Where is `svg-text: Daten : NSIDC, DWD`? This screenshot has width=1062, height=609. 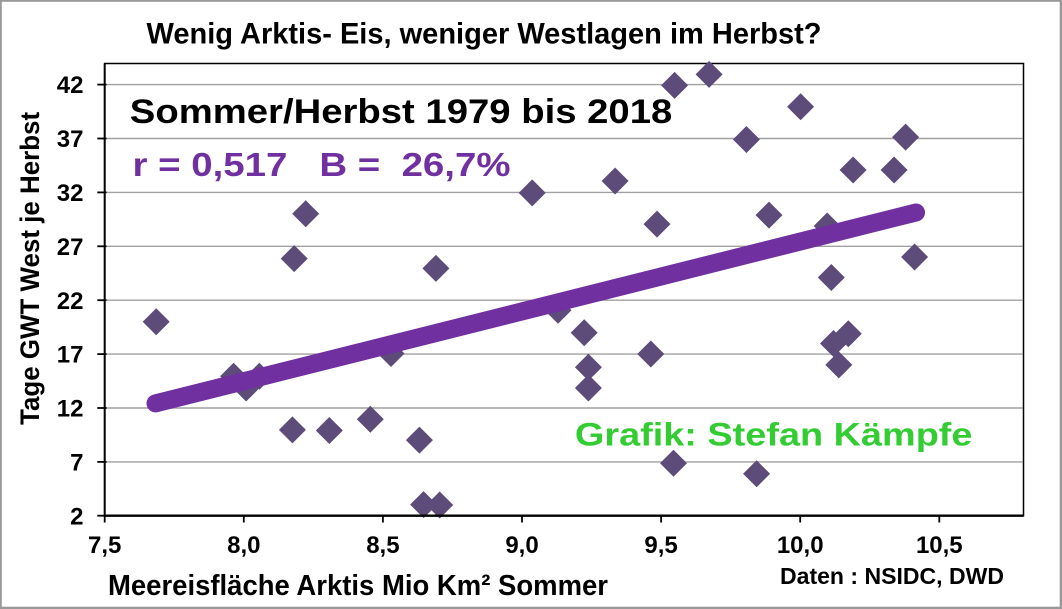 svg-text: Daten : NSIDC, DWD is located at coordinates (892, 576).